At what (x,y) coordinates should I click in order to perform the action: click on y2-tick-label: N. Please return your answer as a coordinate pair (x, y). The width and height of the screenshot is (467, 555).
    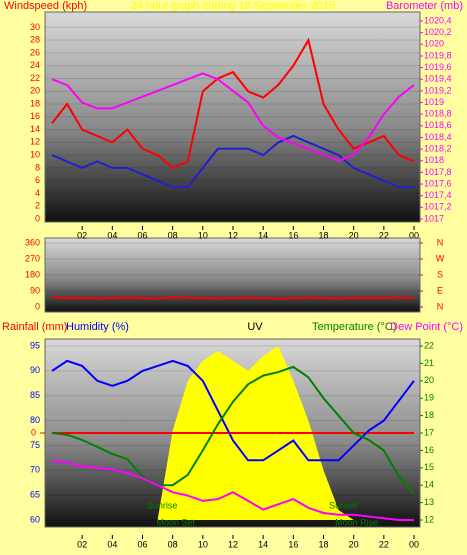
    Looking at the image, I should click on (440, 306).